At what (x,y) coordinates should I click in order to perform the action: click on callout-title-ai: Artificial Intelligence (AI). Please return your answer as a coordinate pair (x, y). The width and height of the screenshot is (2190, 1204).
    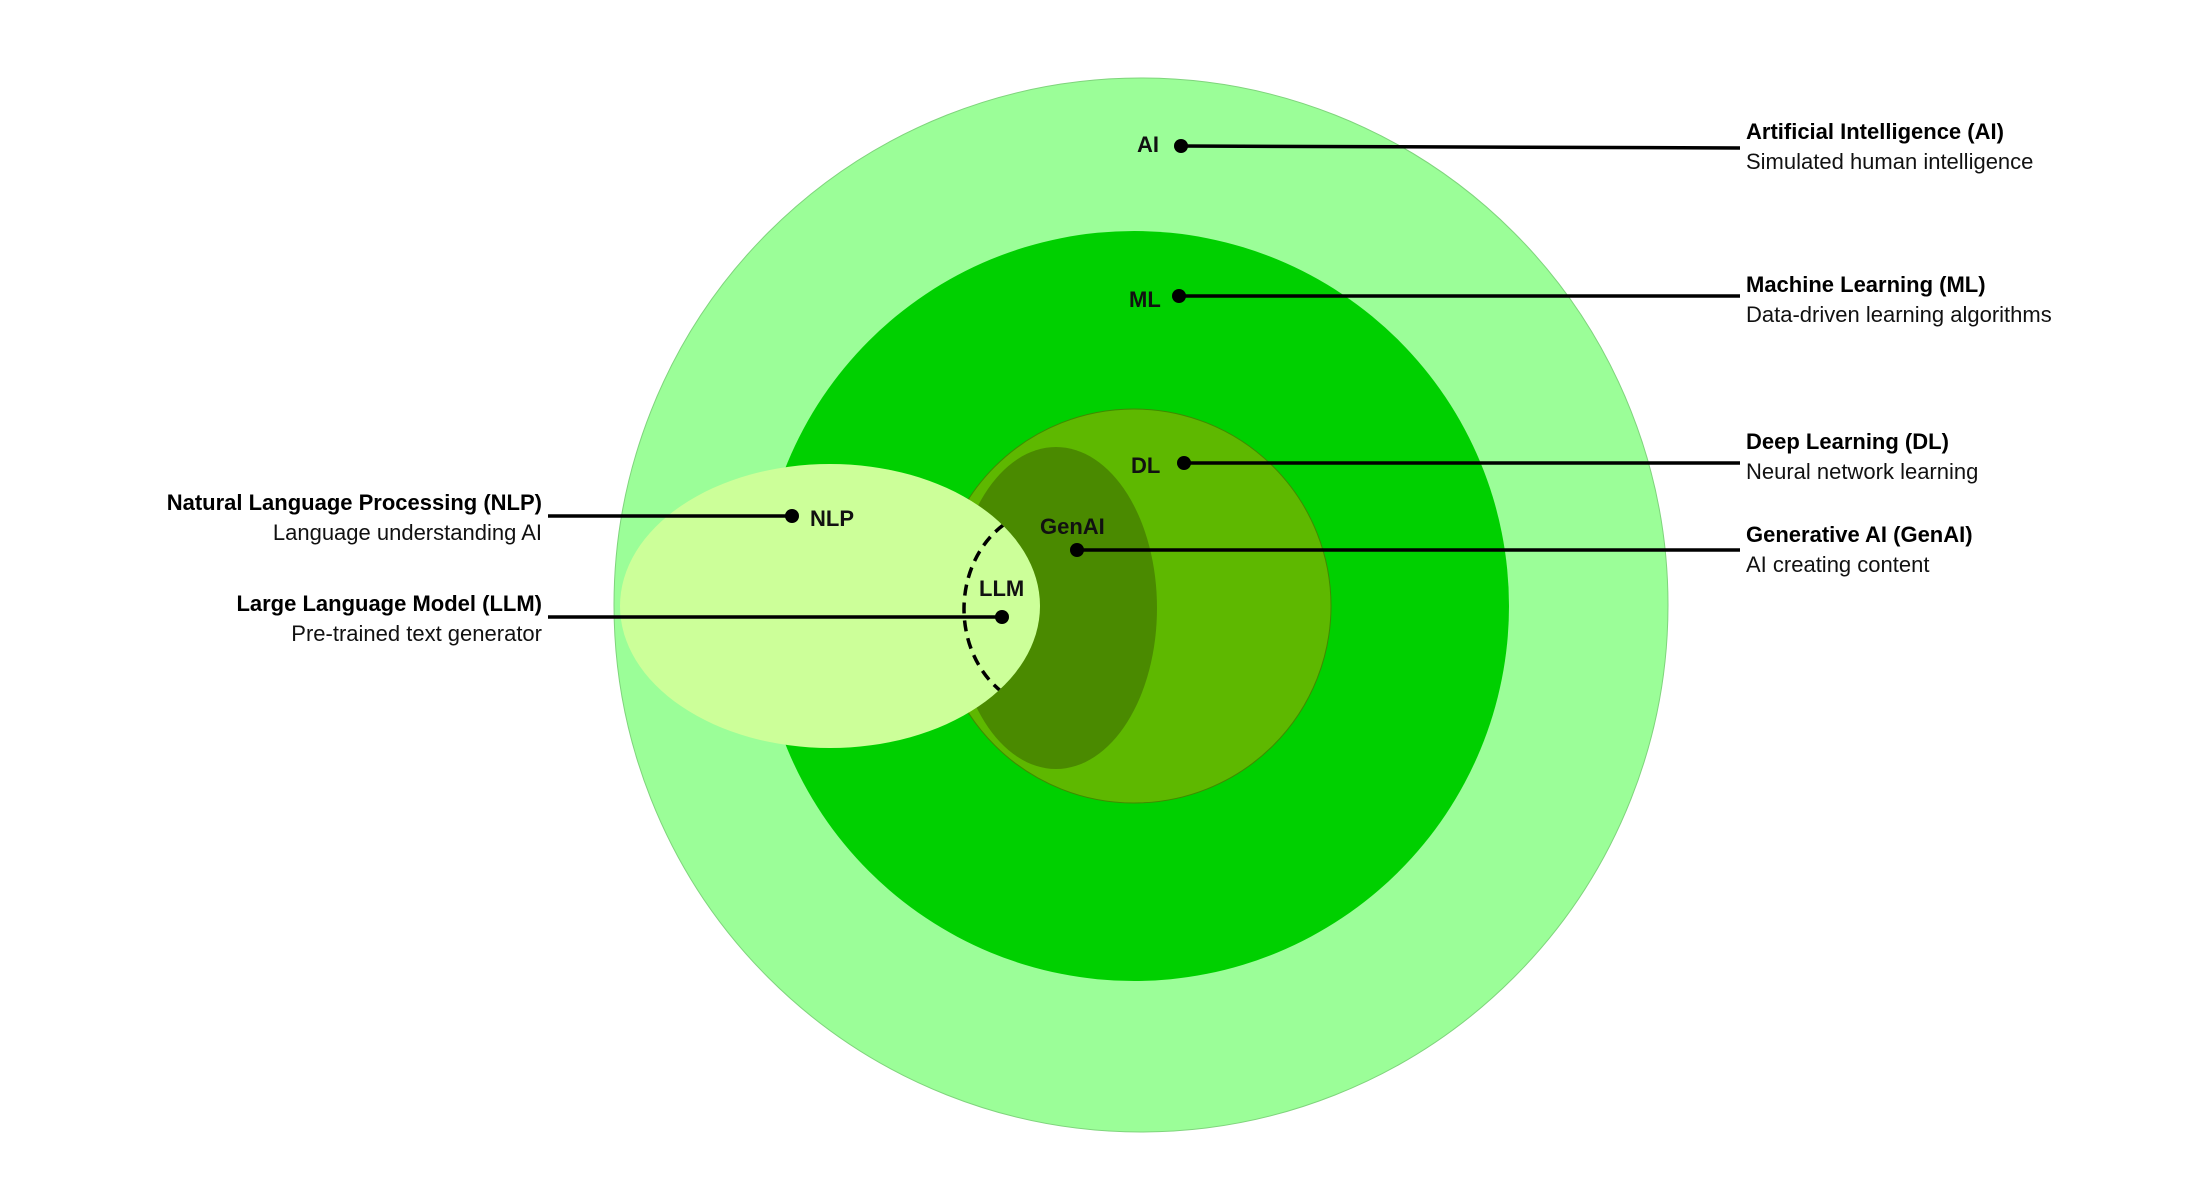
    Looking at the image, I should click on (1875, 131).